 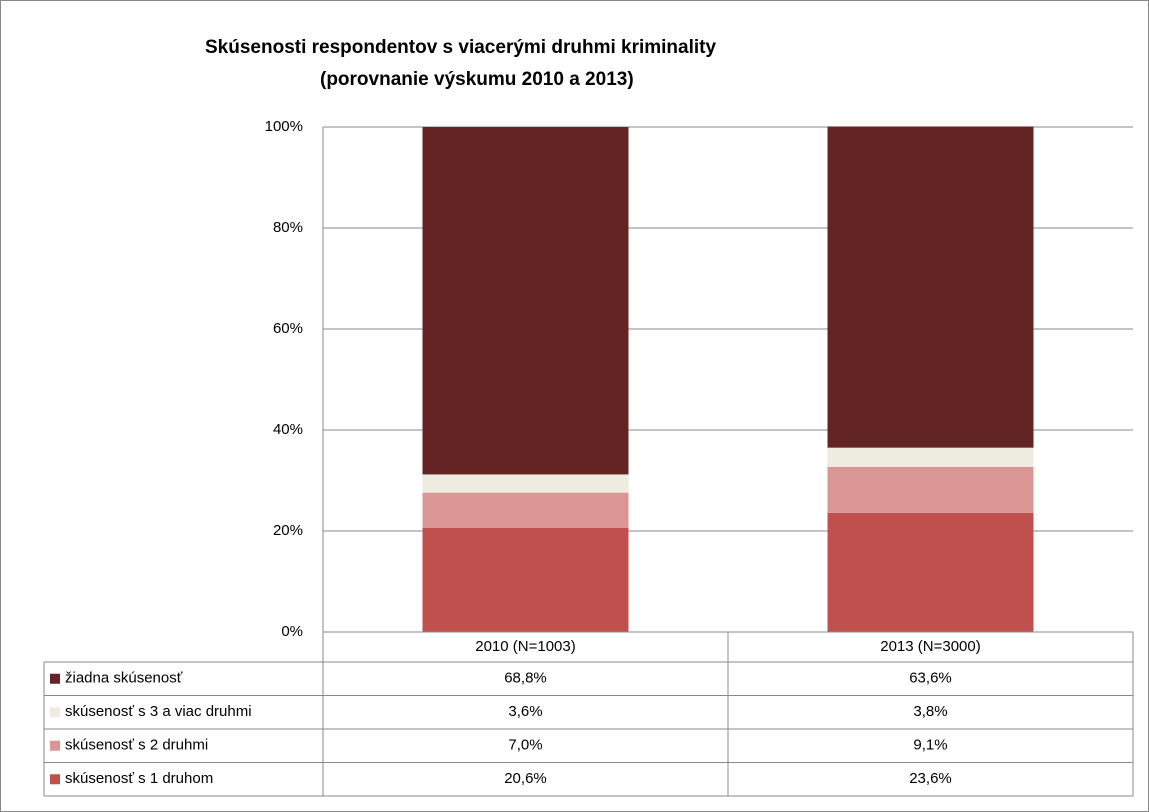 What do you see at coordinates (288, 328) in the screenshot?
I see `y-tick-label: 60%` at bounding box center [288, 328].